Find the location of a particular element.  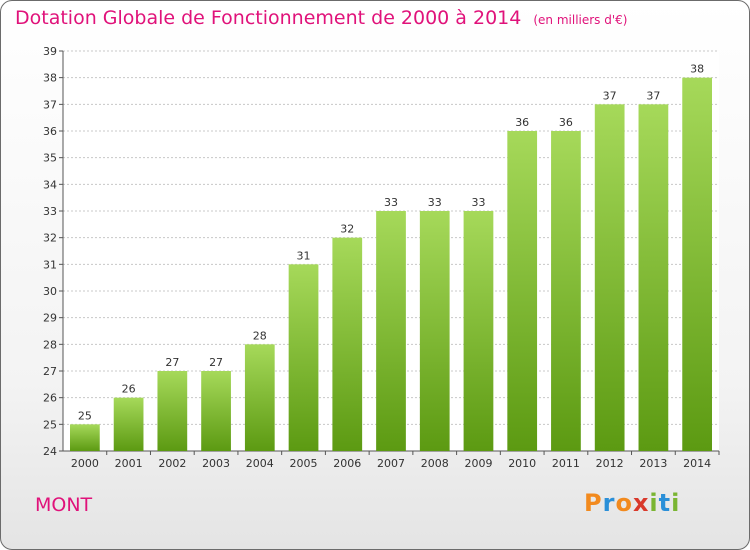

bar-value-label: 28 is located at coordinates (260, 335).